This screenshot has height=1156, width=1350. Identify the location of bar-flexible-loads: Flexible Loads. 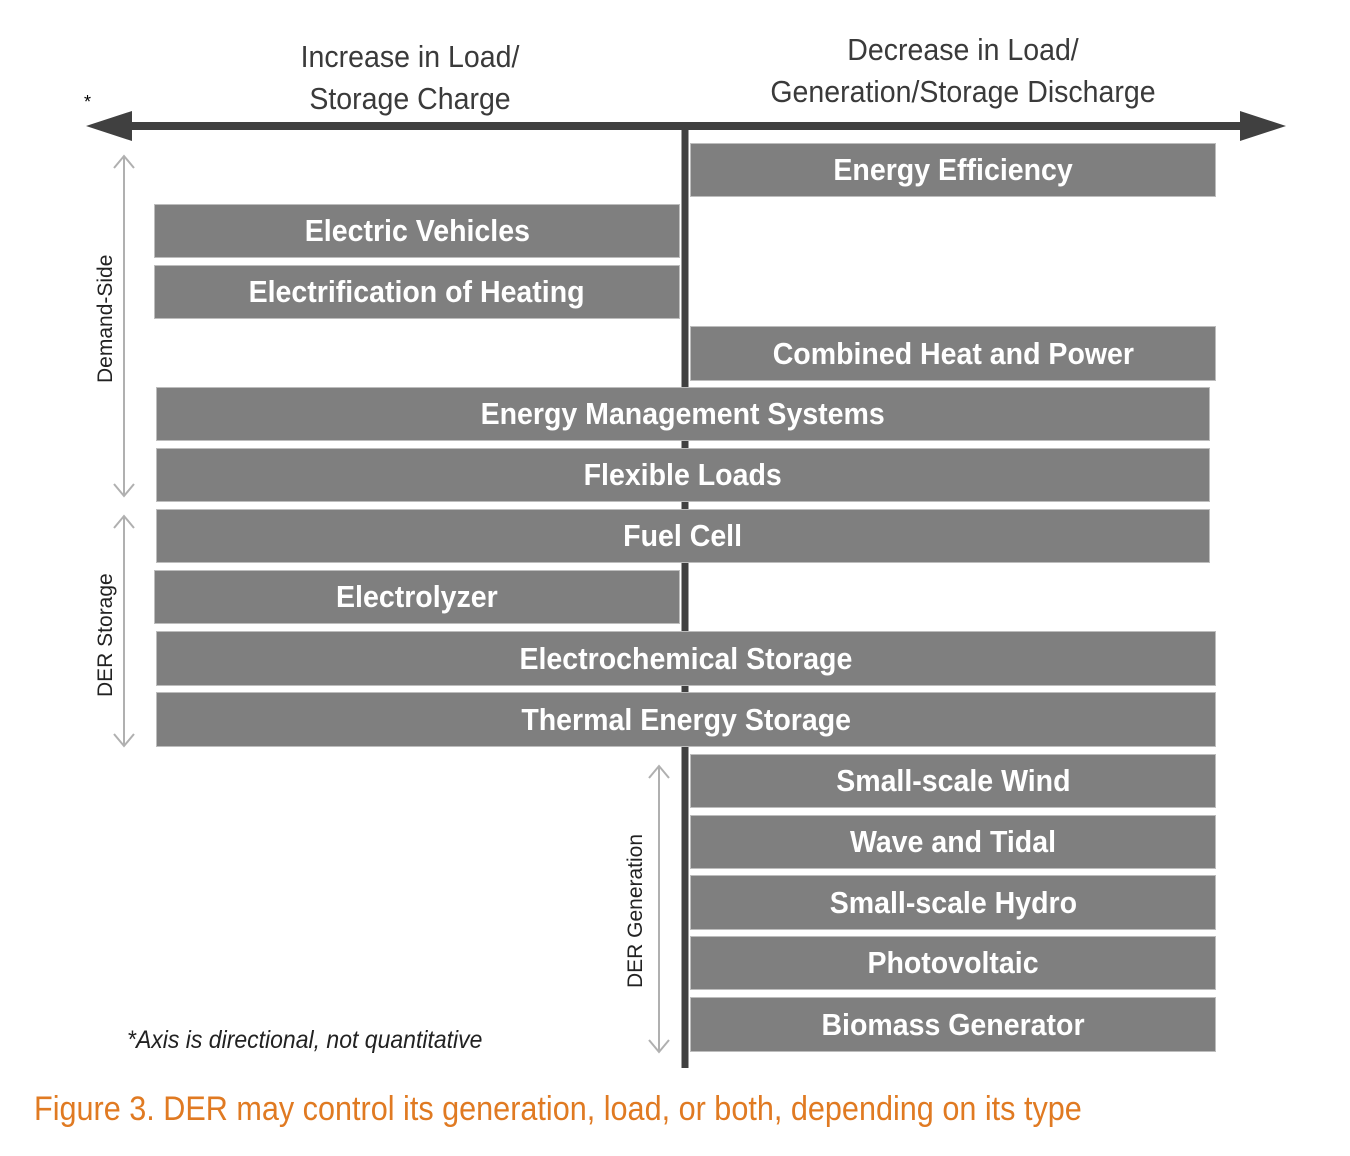
(683, 475).